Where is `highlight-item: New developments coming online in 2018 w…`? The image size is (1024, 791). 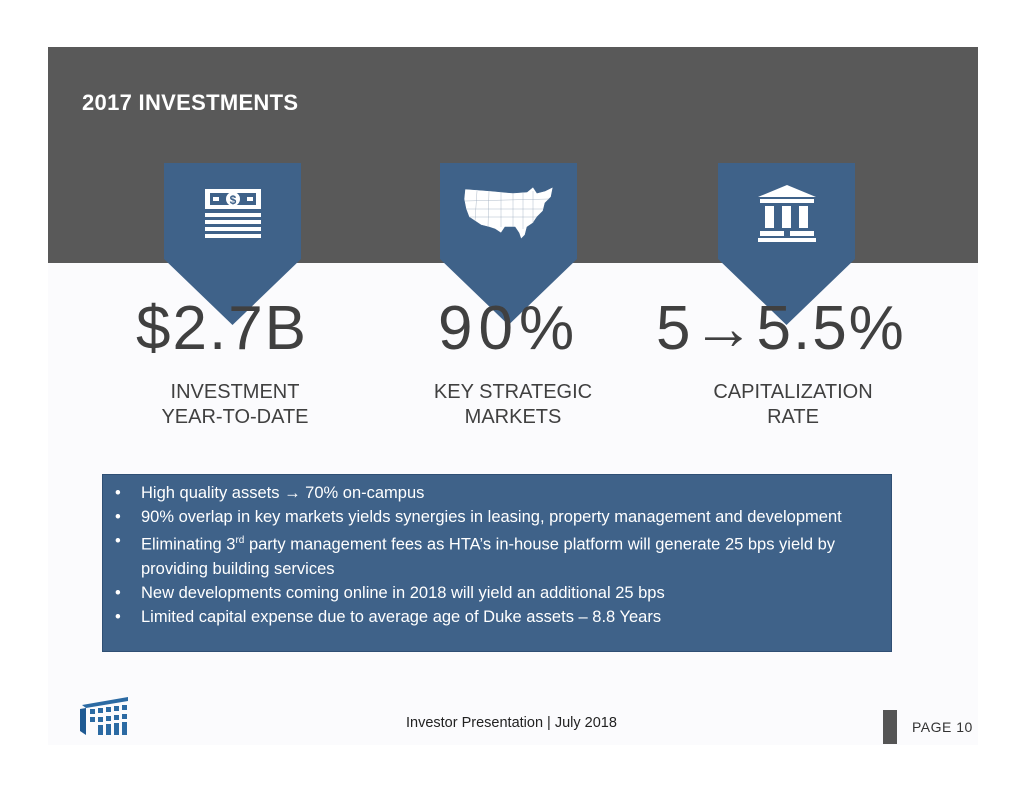
highlight-item: New developments coming online in 2018 w… is located at coordinates (495, 593).